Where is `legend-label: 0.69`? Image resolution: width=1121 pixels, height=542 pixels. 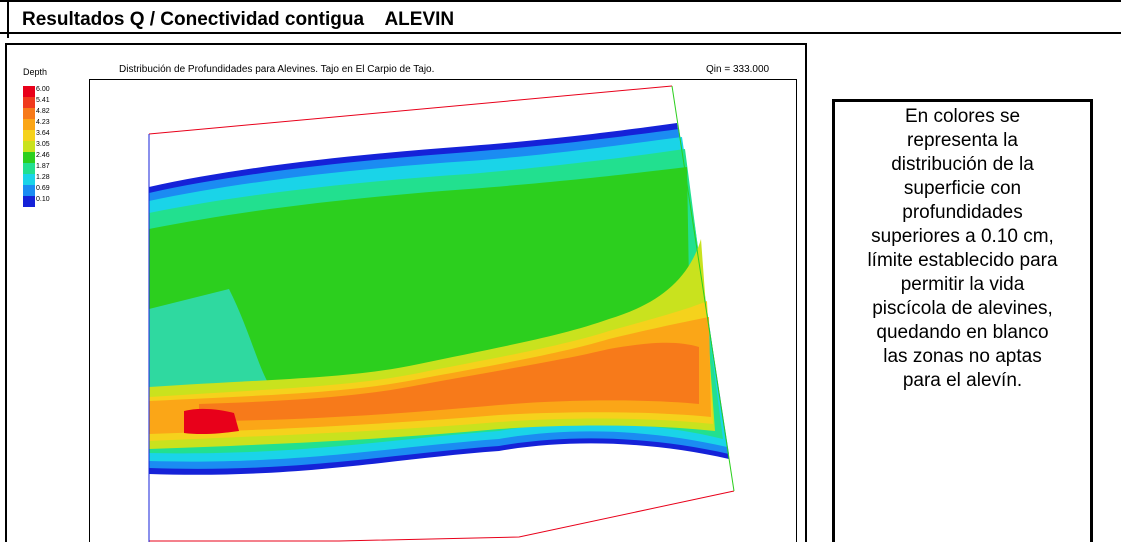 legend-label: 0.69 is located at coordinates (43, 188).